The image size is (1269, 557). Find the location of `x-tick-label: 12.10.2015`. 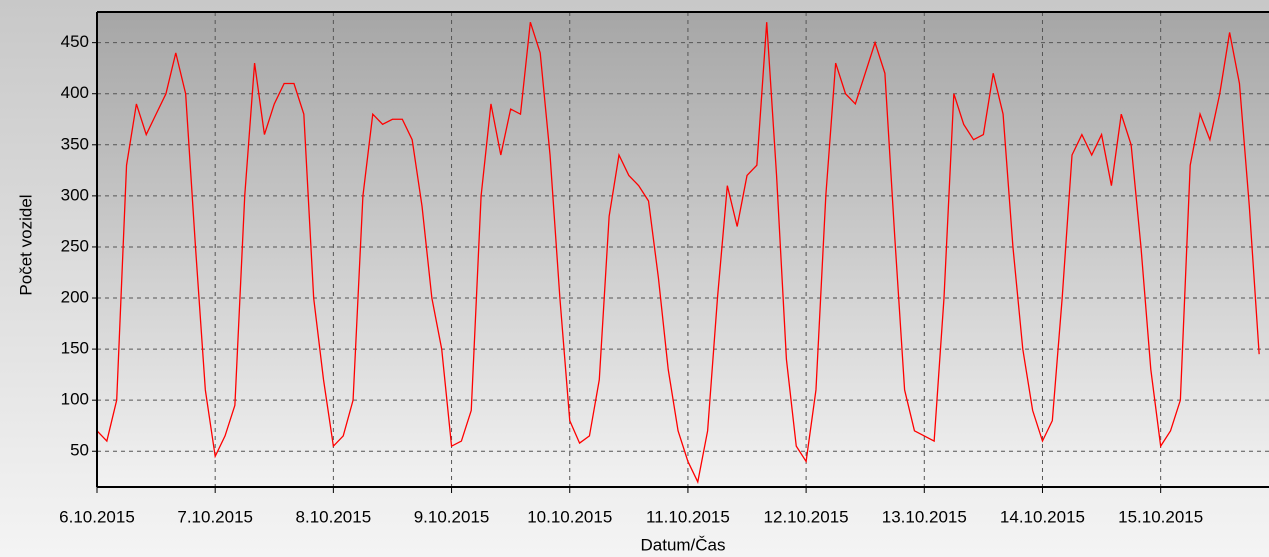

x-tick-label: 12.10.2015 is located at coordinates (806, 516).